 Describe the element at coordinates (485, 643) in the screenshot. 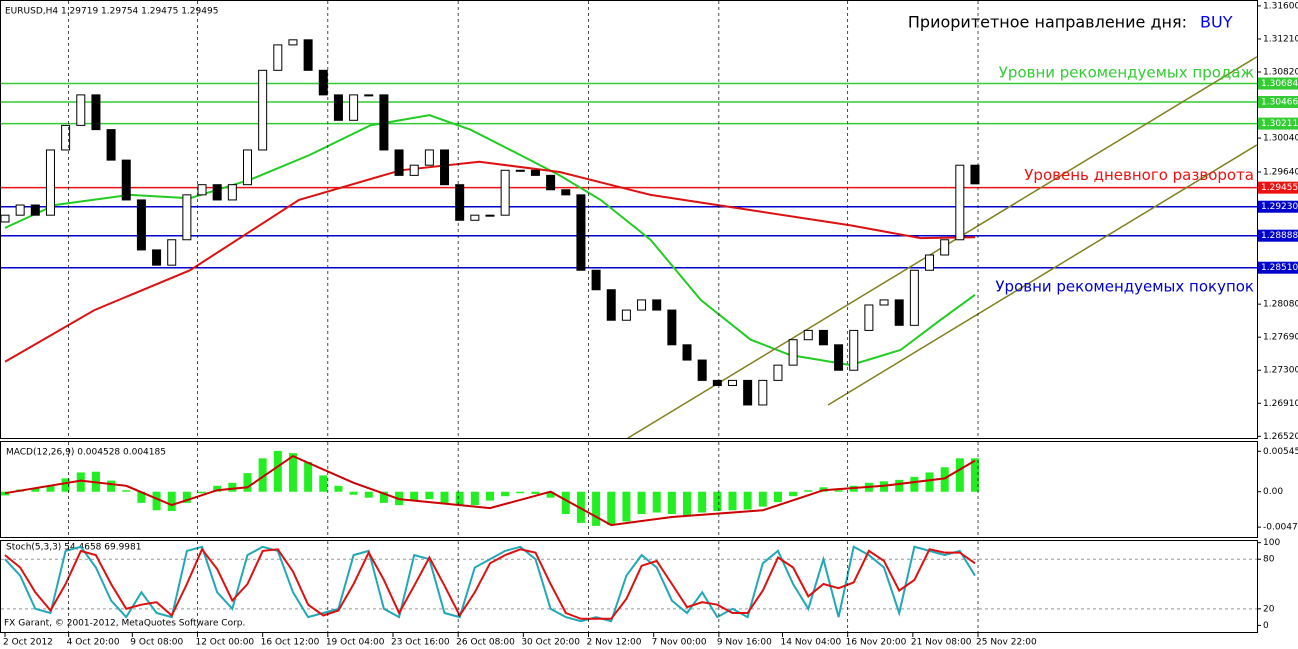

I see `x-tick-label: 26 Oct 08:00` at that location.